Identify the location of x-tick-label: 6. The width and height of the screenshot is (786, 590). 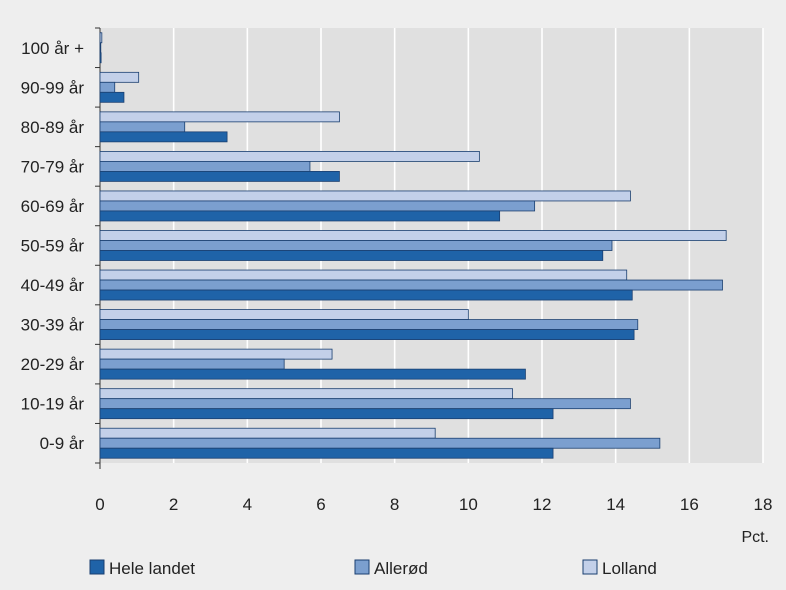
(320, 504).